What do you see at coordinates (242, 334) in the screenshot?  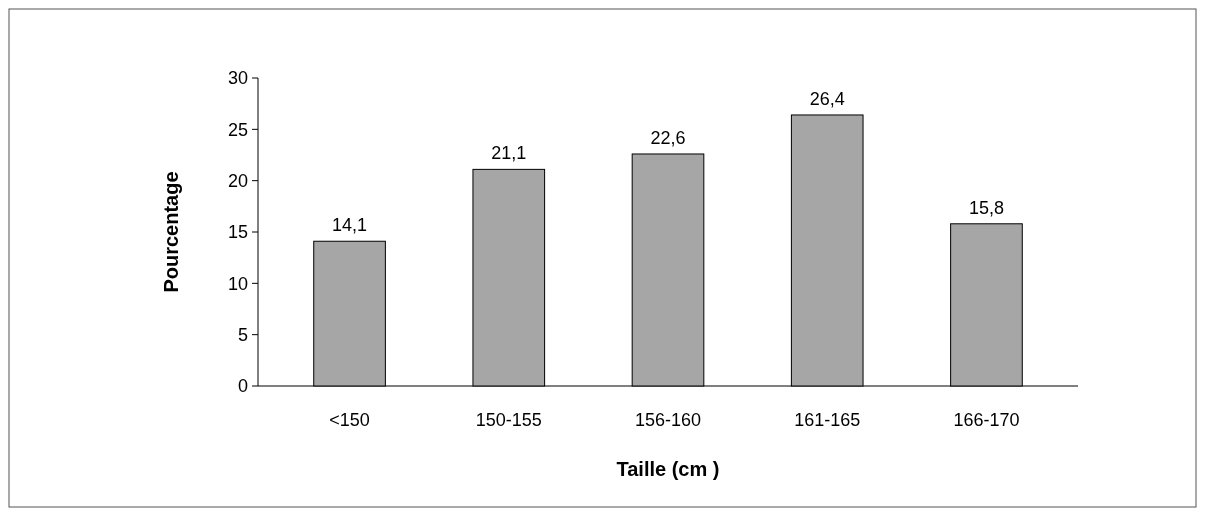 I see `y-tick-label: 5` at bounding box center [242, 334].